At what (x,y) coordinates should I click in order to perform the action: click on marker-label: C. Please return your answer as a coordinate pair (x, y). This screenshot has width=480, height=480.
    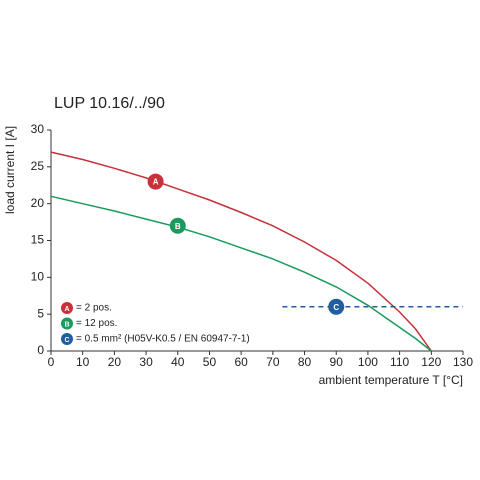
    Looking at the image, I should click on (336, 307).